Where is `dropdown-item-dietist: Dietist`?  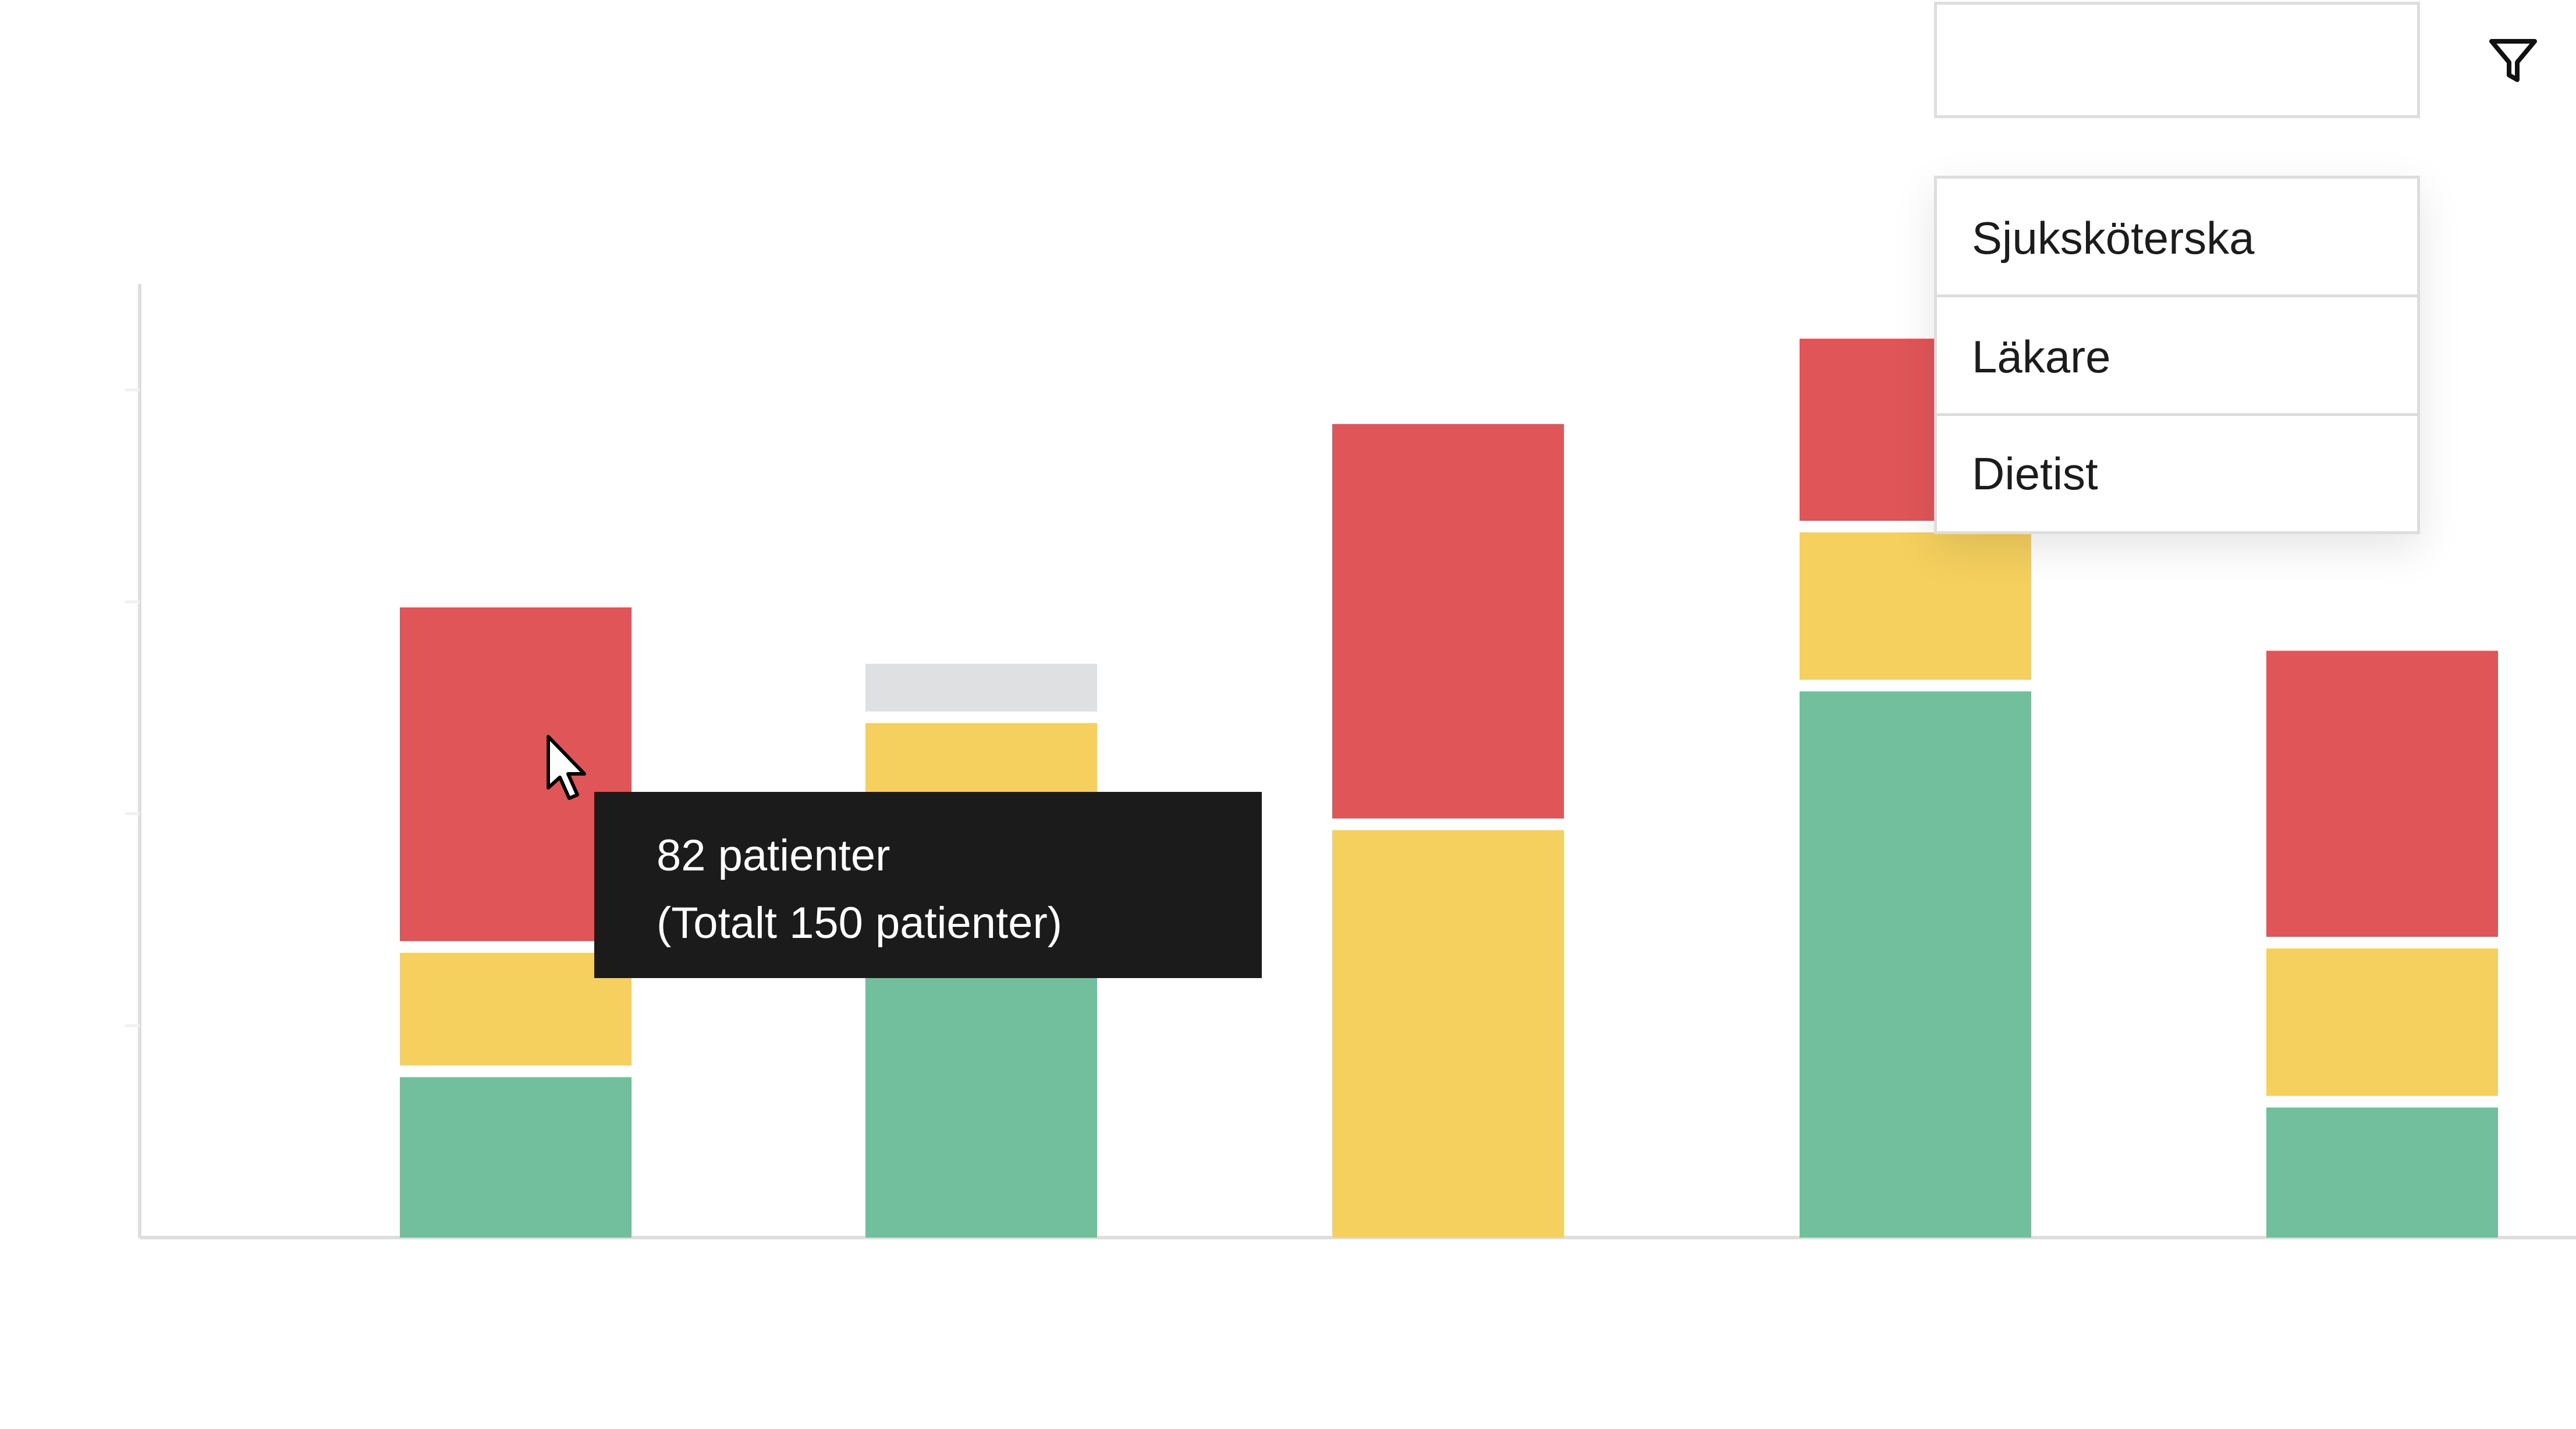 dropdown-item-dietist: Dietist is located at coordinates (2035, 473).